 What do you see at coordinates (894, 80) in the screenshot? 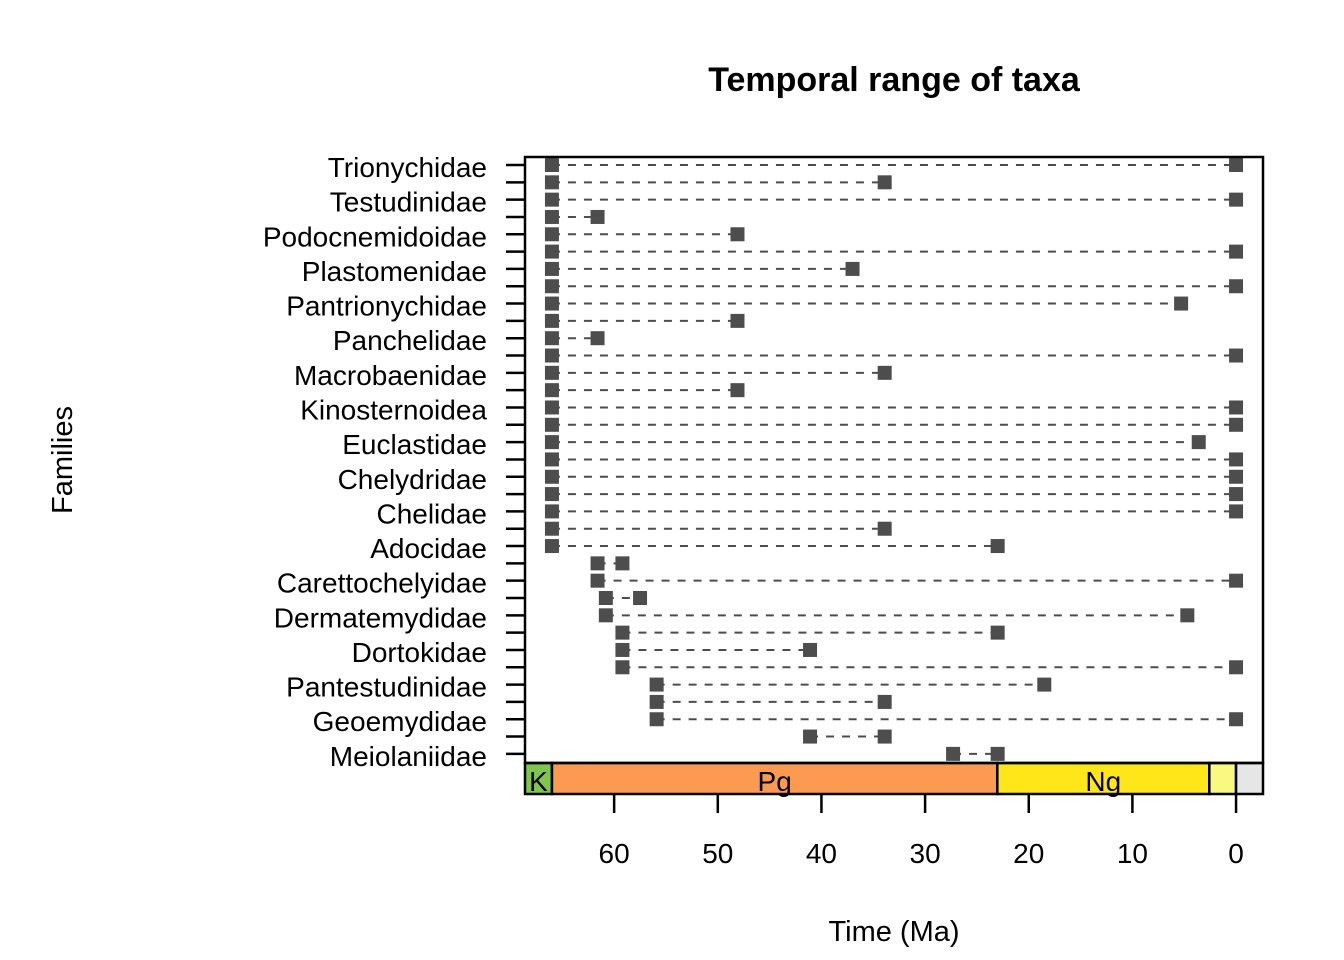
I see `chart-title: Temporal range of taxa` at bounding box center [894, 80].